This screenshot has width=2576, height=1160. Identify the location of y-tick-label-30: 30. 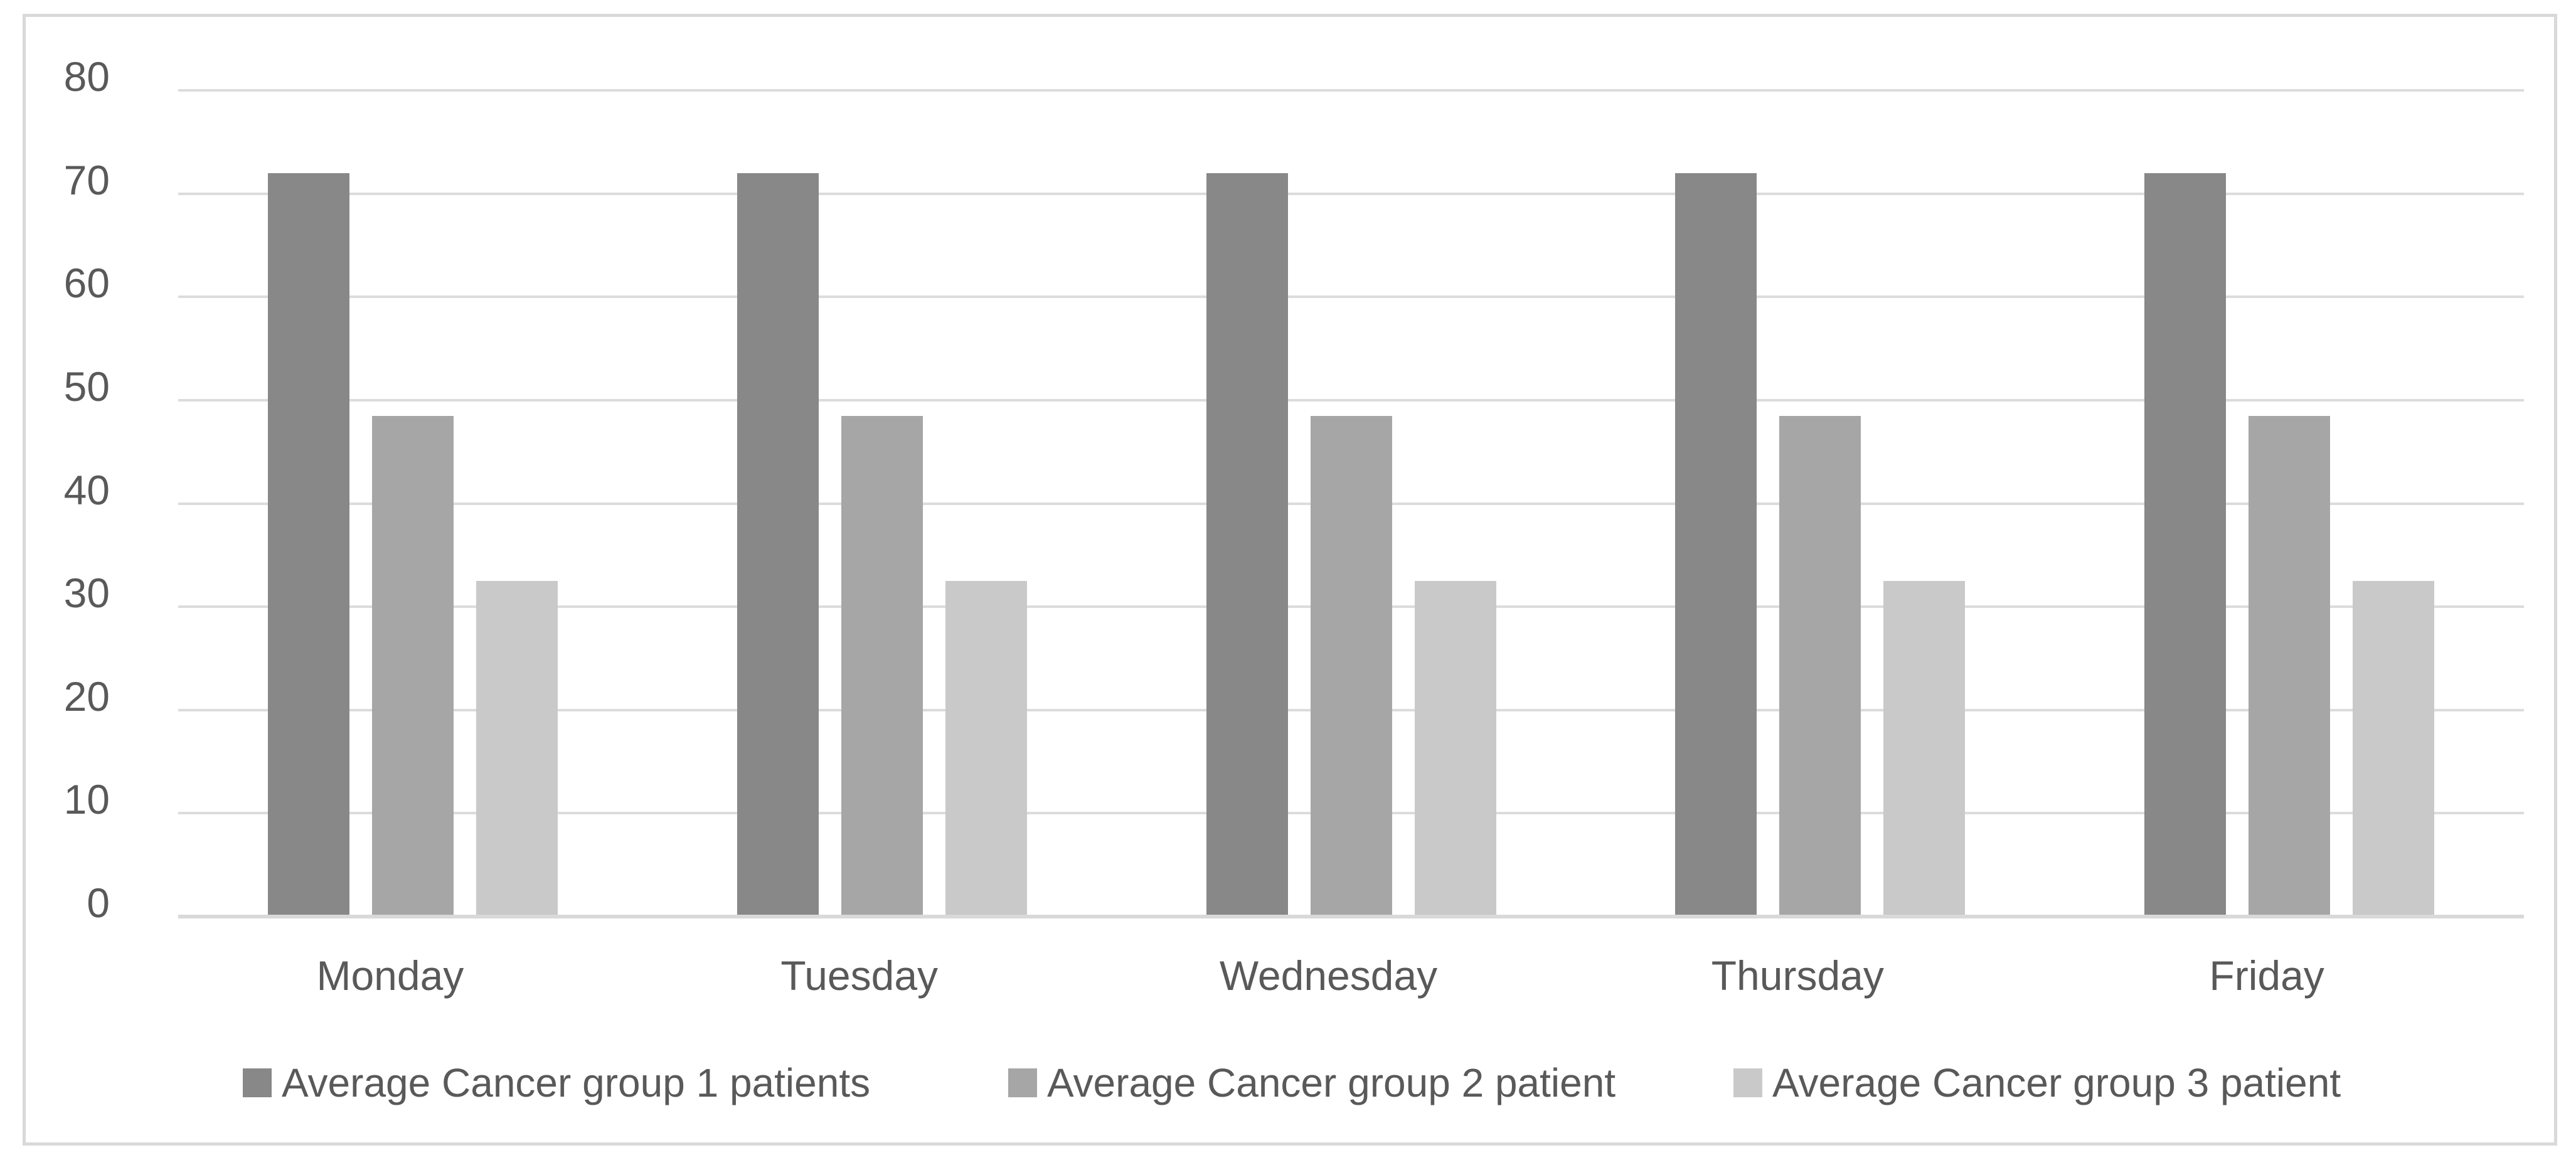
(86, 593).